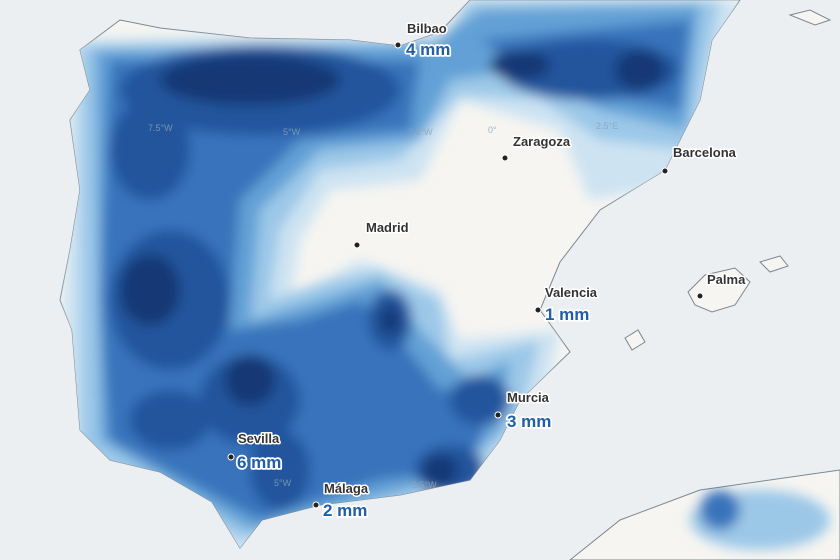 The image size is (840, 560). I want to click on city-zaragoza: Zaragoza, so click(536, 147).